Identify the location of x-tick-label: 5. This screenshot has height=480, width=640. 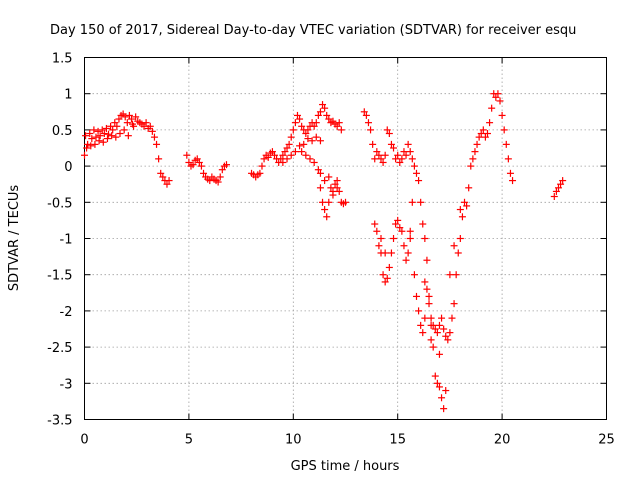
(189, 440).